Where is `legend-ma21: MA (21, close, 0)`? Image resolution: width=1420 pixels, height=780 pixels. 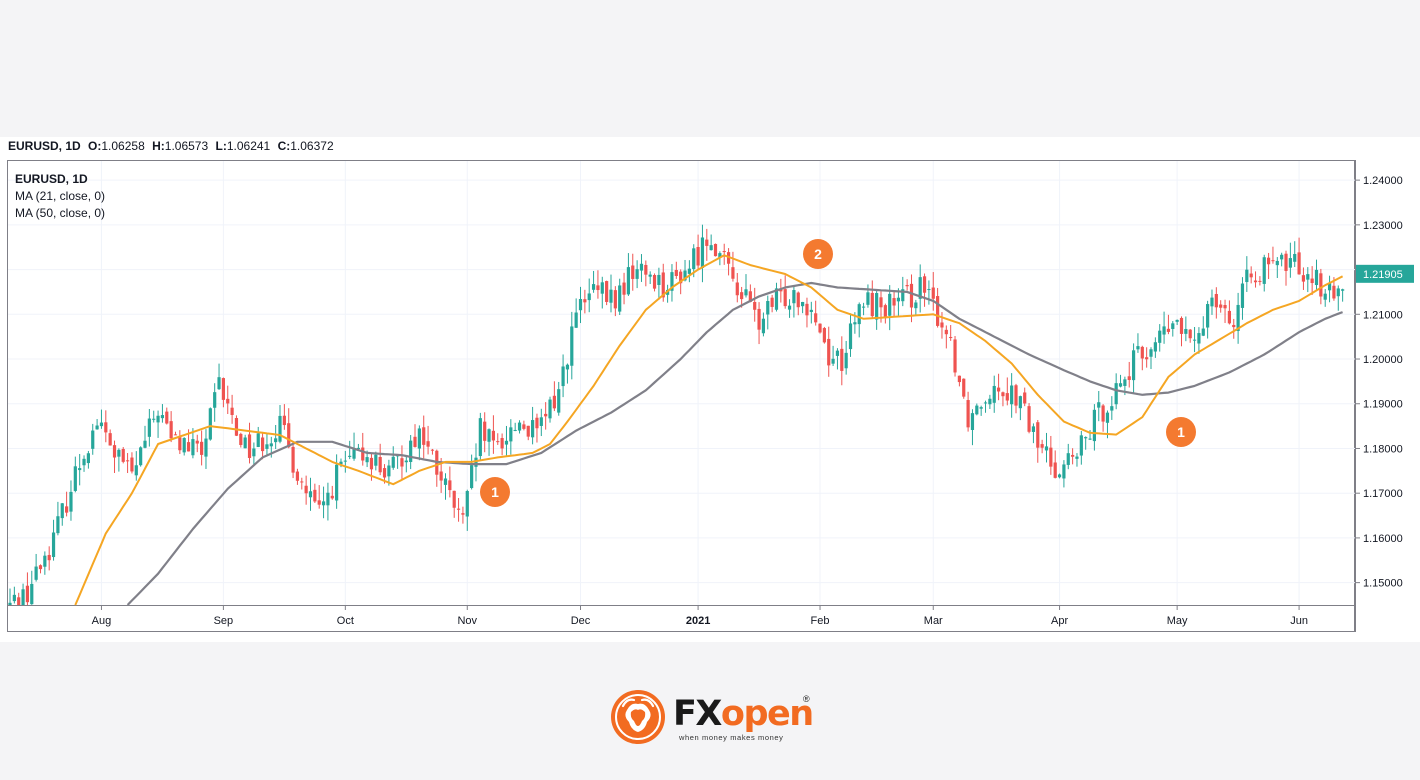 legend-ma21: MA (21, close, 0) is located at coordinates (60, 196).